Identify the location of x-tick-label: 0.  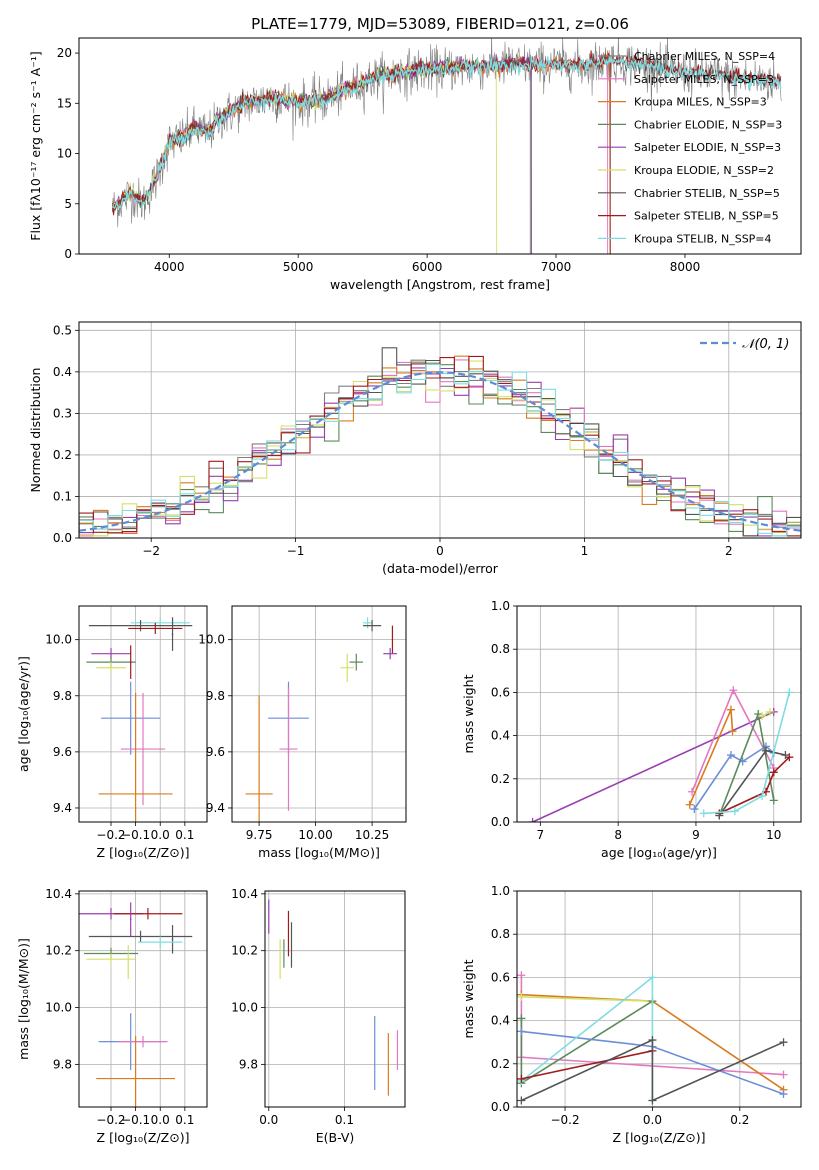
(440, 551).